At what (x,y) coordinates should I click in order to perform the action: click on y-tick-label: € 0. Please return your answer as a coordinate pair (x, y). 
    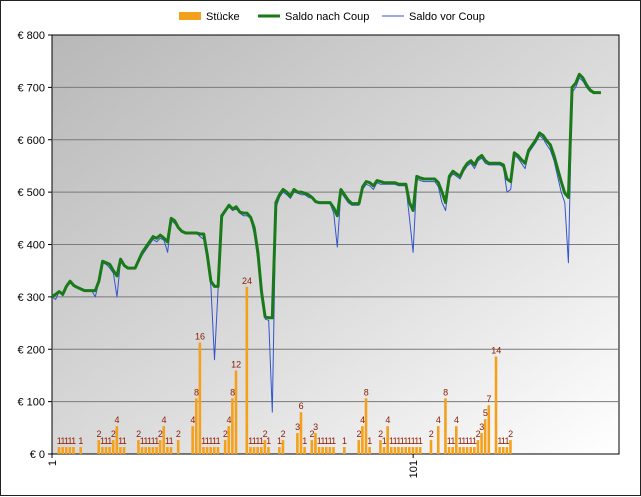
    Looking at the image, I should click on (37, 455).